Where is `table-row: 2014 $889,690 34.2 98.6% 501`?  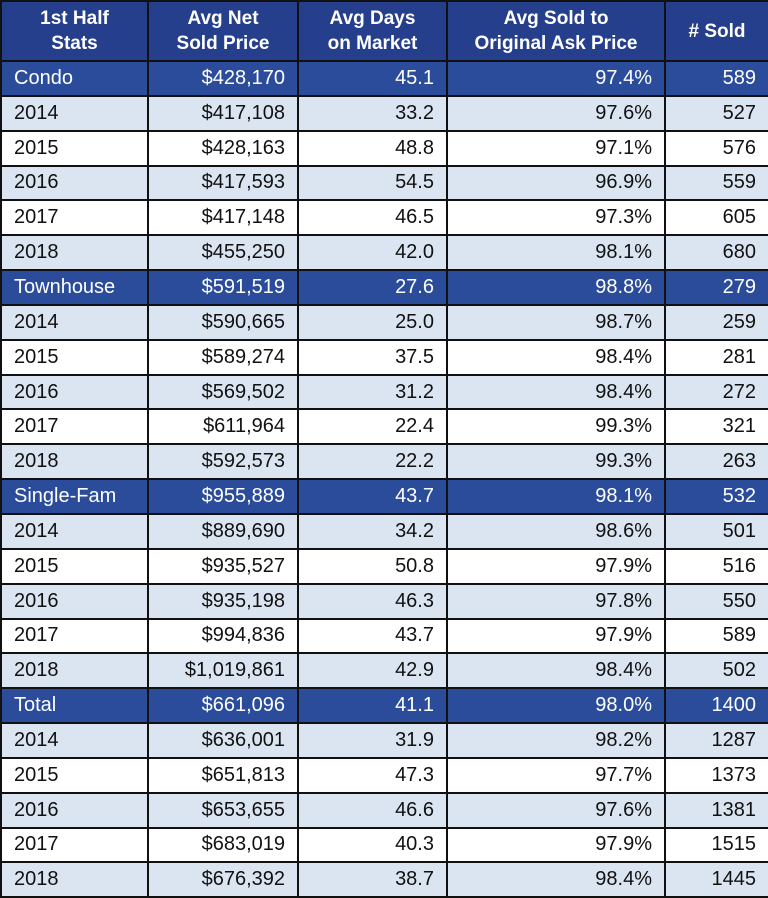 table-row: 2014 $889,690 34.2 98.6% 501 is located at coordinates (384, 531).